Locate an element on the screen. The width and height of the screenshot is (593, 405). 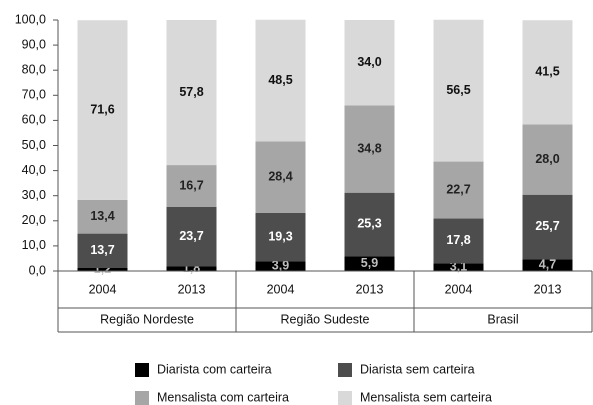
value-label: 28,4 is located at coordinates (280, 176).